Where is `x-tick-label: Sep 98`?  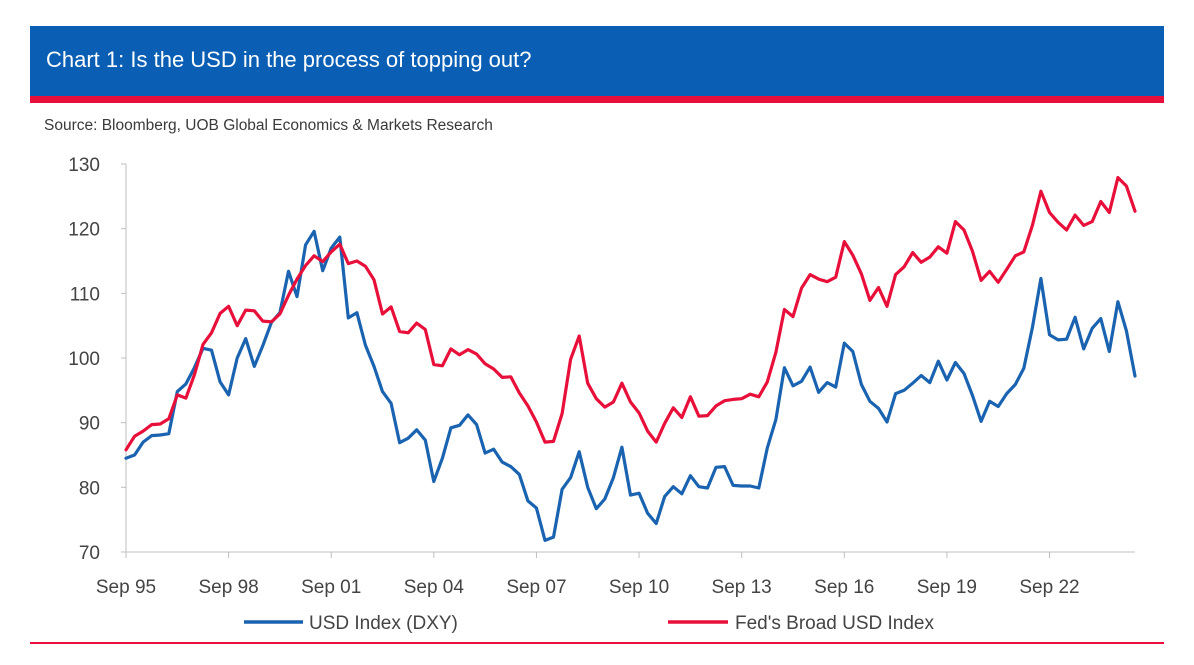
x-tick-label: Sep 98 is located at coordinates (228, 587).